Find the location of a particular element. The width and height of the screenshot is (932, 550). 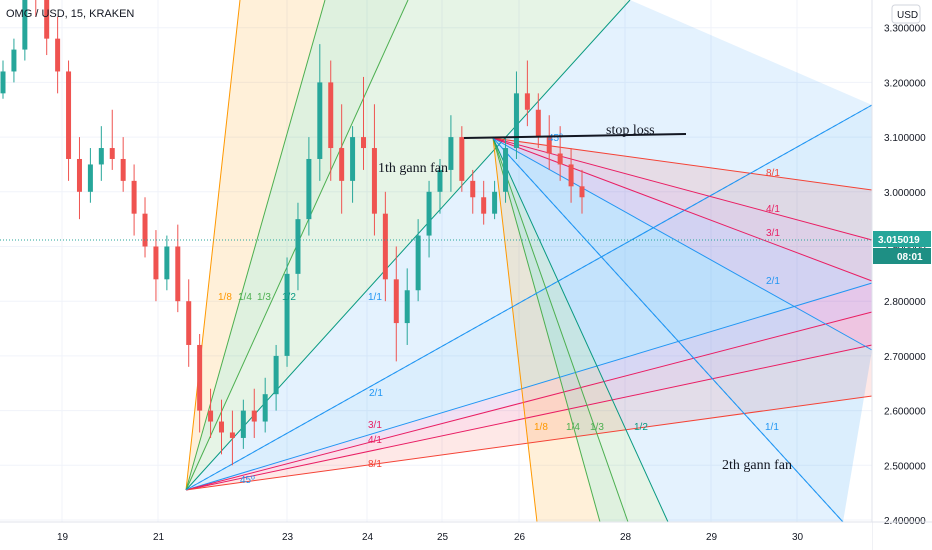

price-tick-label: 2.500000 is located at coordinates (905, 466).